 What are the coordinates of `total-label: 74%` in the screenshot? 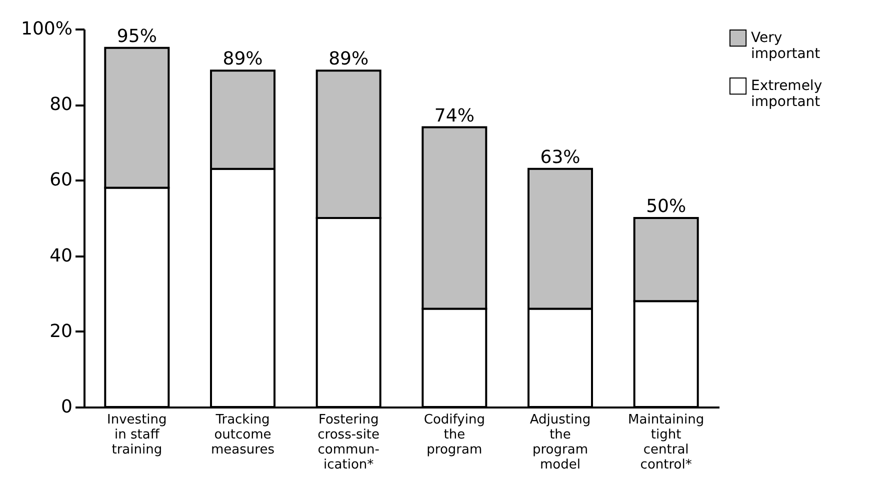 It's located at (454, 115).